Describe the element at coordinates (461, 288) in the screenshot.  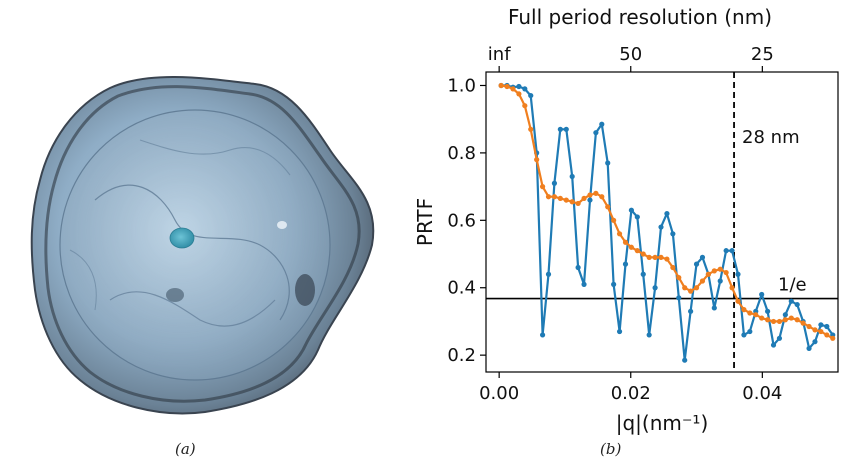
I see `y-tick-label: 0.4` at that location.